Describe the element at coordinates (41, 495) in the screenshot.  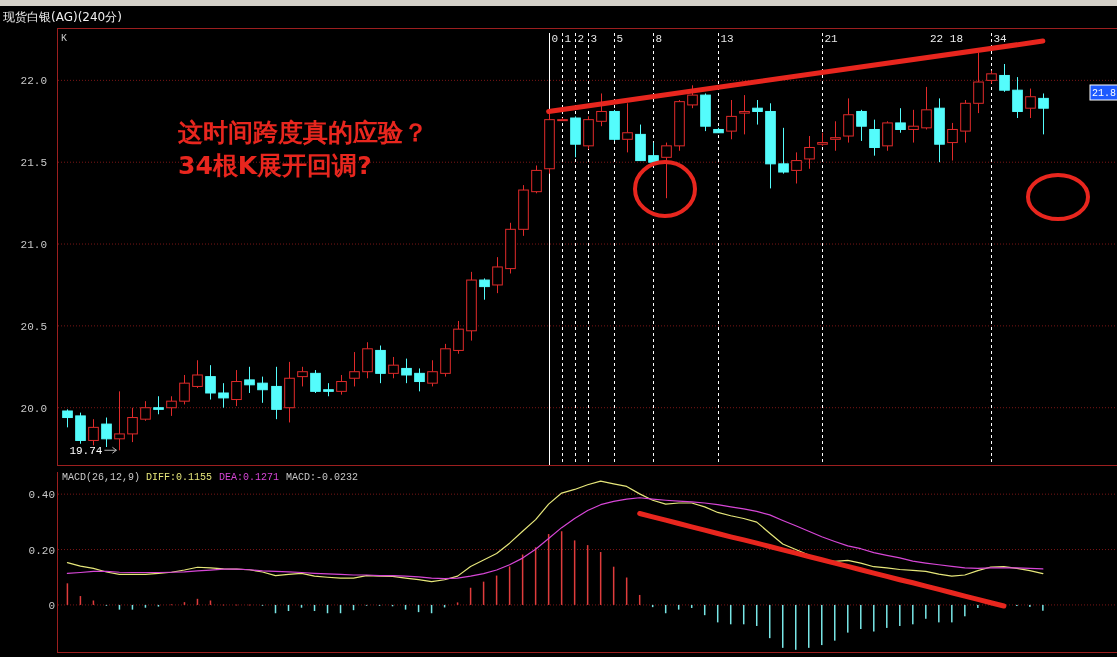
I see `y-tick-label: 0.40` at that location.